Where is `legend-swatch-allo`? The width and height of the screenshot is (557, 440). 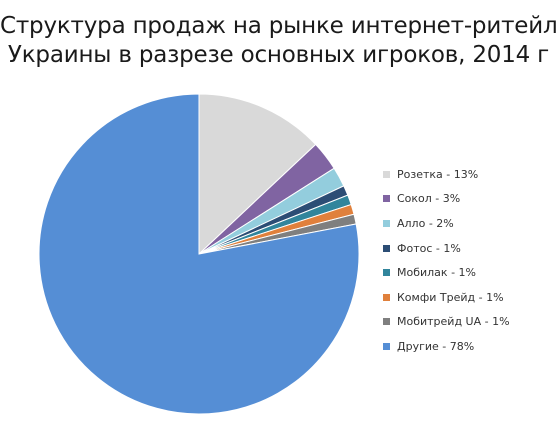 legend-swatch-allo is located at coordinates (386, 223).